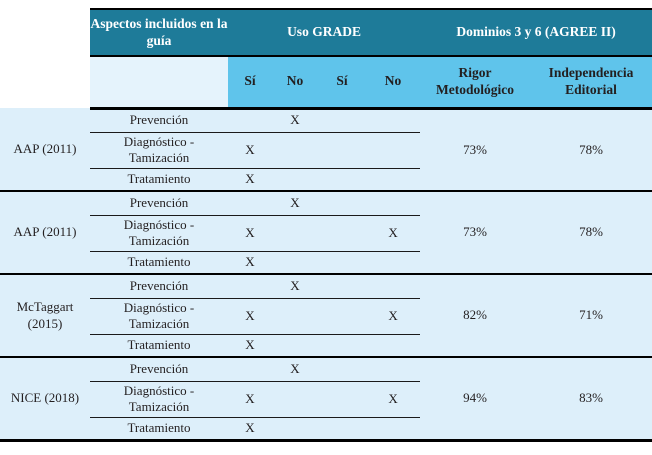 Image resolution: width=652 pixels, height=455 pixels. Describe the element at coordinates (393, 83) in the screenshot. I see `subheader-no-2: No` at that location.